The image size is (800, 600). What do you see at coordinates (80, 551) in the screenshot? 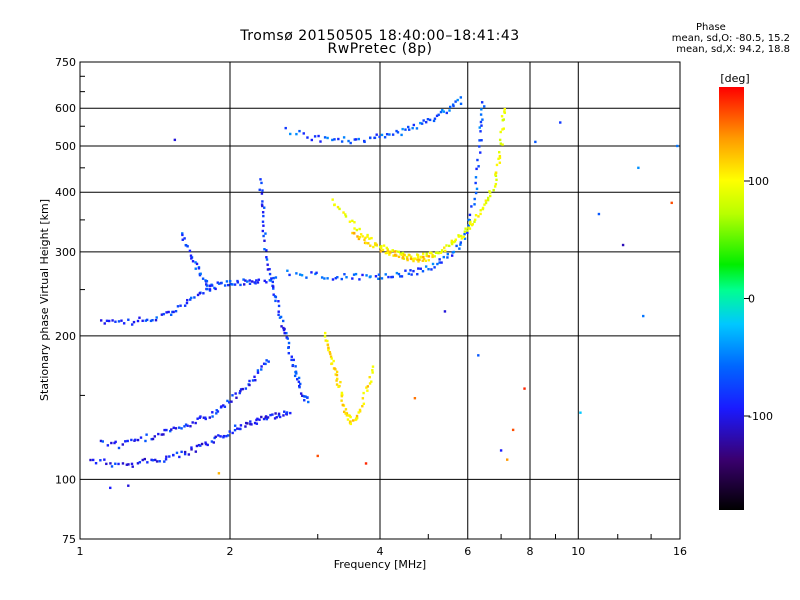
I see `x-tick-label: 1` at bounding box center [80, 551].